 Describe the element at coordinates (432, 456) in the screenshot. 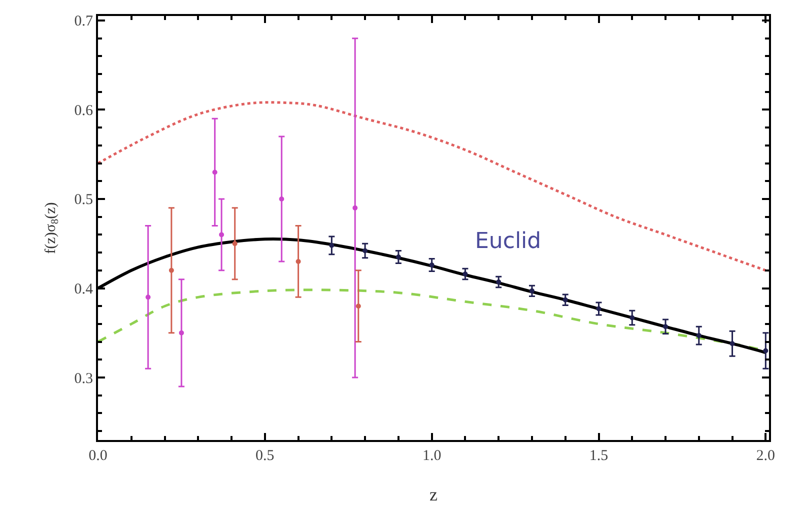

I see `x-tick-label: 1.0` at that location.